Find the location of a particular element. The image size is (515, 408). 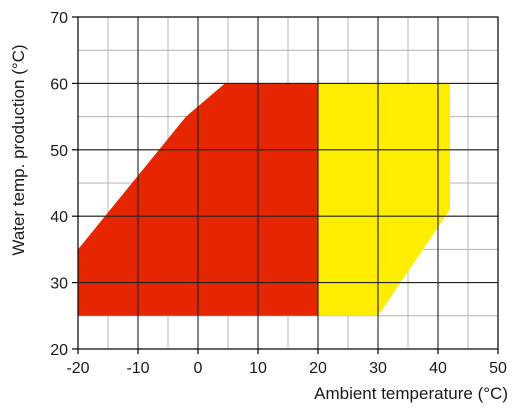

y-tick-label: 20 is located at coordinates (59, 350).